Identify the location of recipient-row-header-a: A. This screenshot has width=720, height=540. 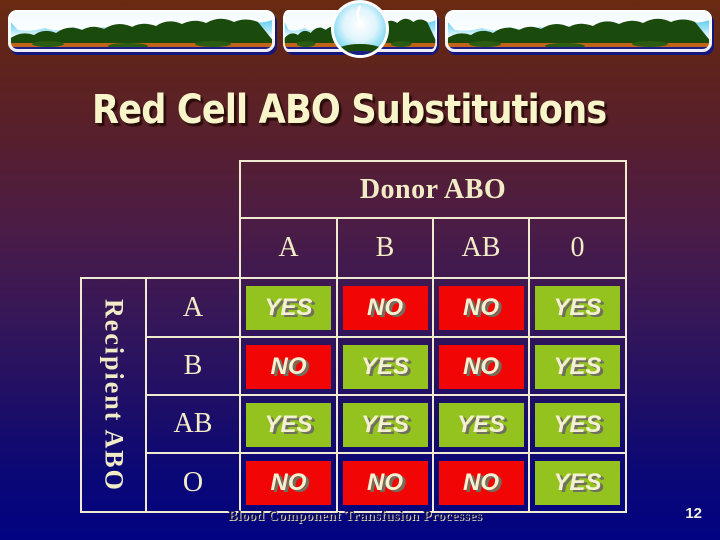
(193, 307).